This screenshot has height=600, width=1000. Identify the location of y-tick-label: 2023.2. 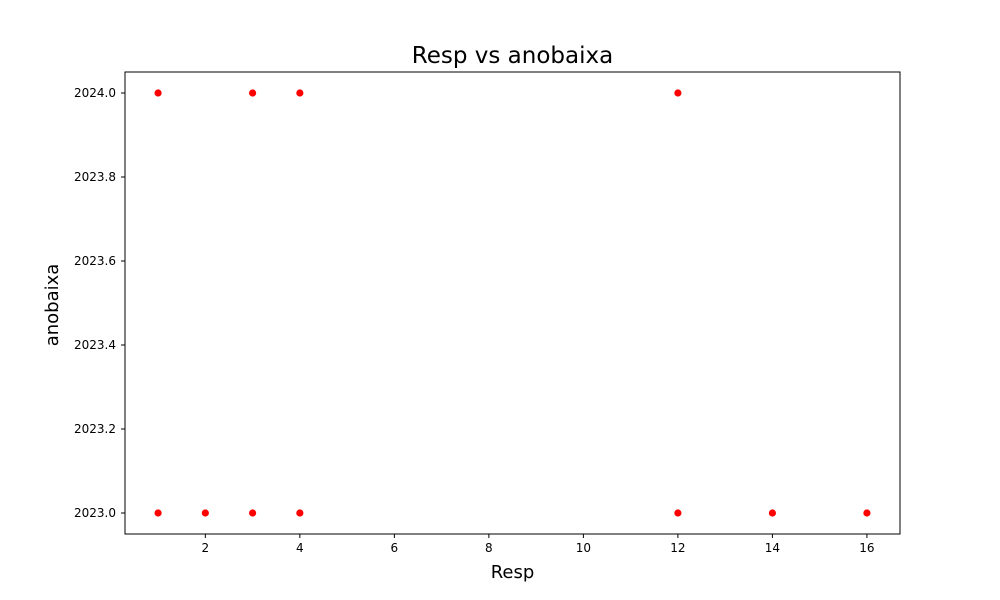
(95, 429).